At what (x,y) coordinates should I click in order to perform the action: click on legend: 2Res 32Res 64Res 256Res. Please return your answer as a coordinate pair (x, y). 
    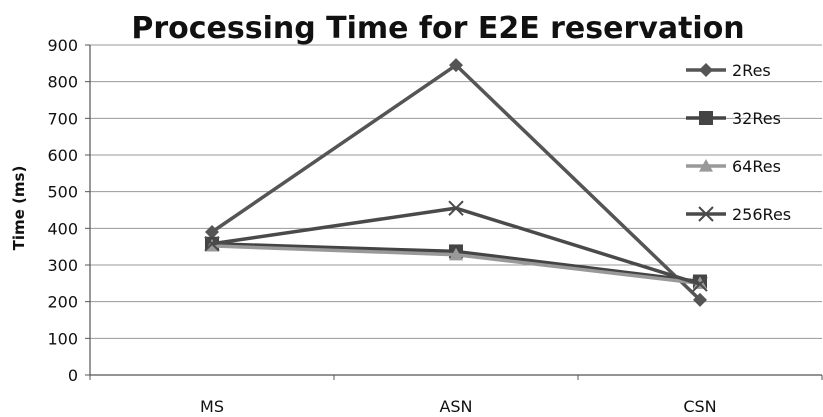
    Looking at the image, I should click on (738, 142).